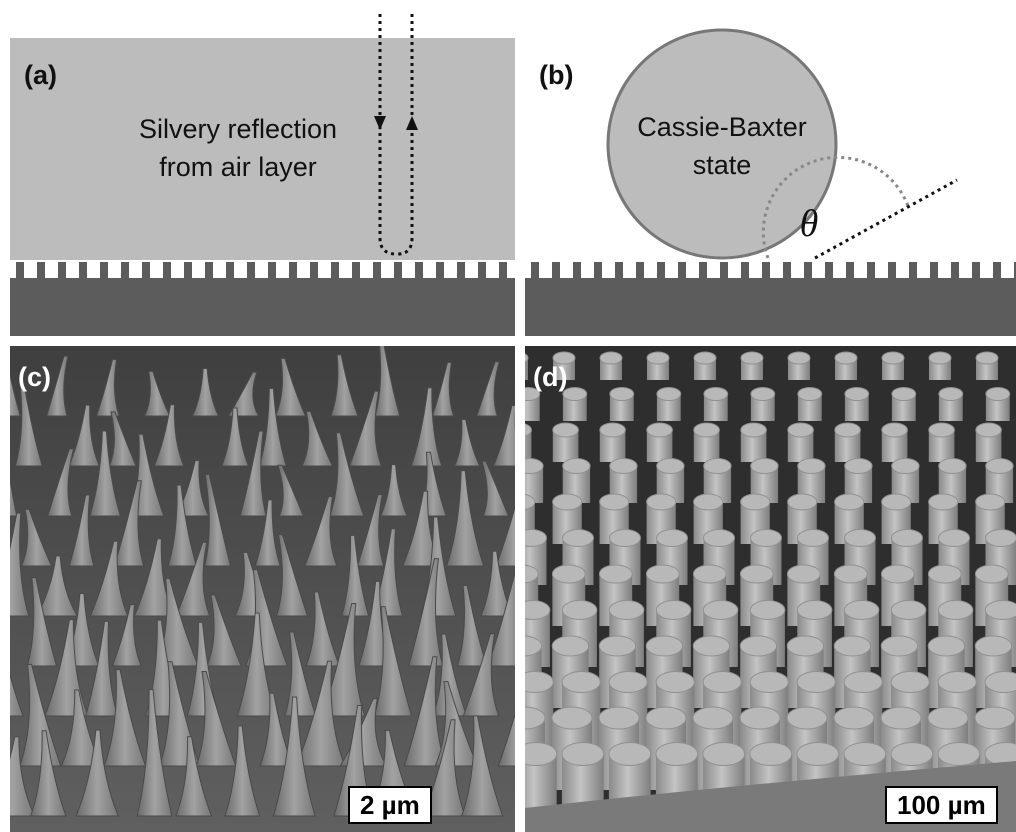  I want to click on water-droplet, so click(722, 144).